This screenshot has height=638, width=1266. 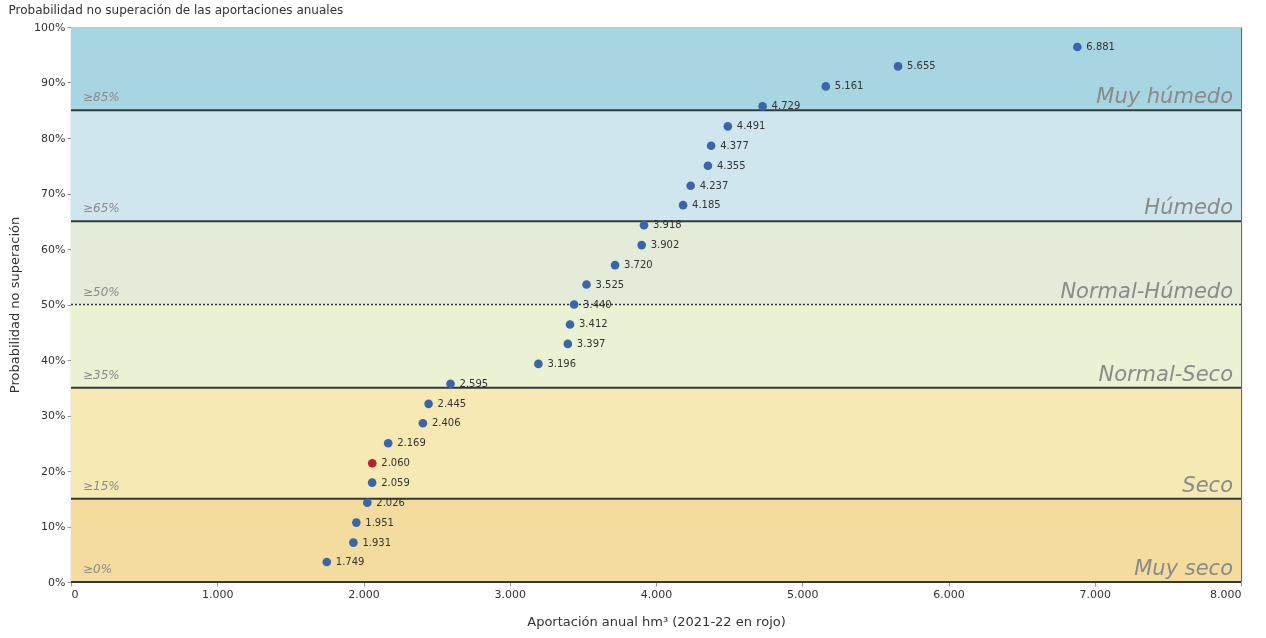 I want to click on y-tick-label: 70%, so click(x=53, y=193).